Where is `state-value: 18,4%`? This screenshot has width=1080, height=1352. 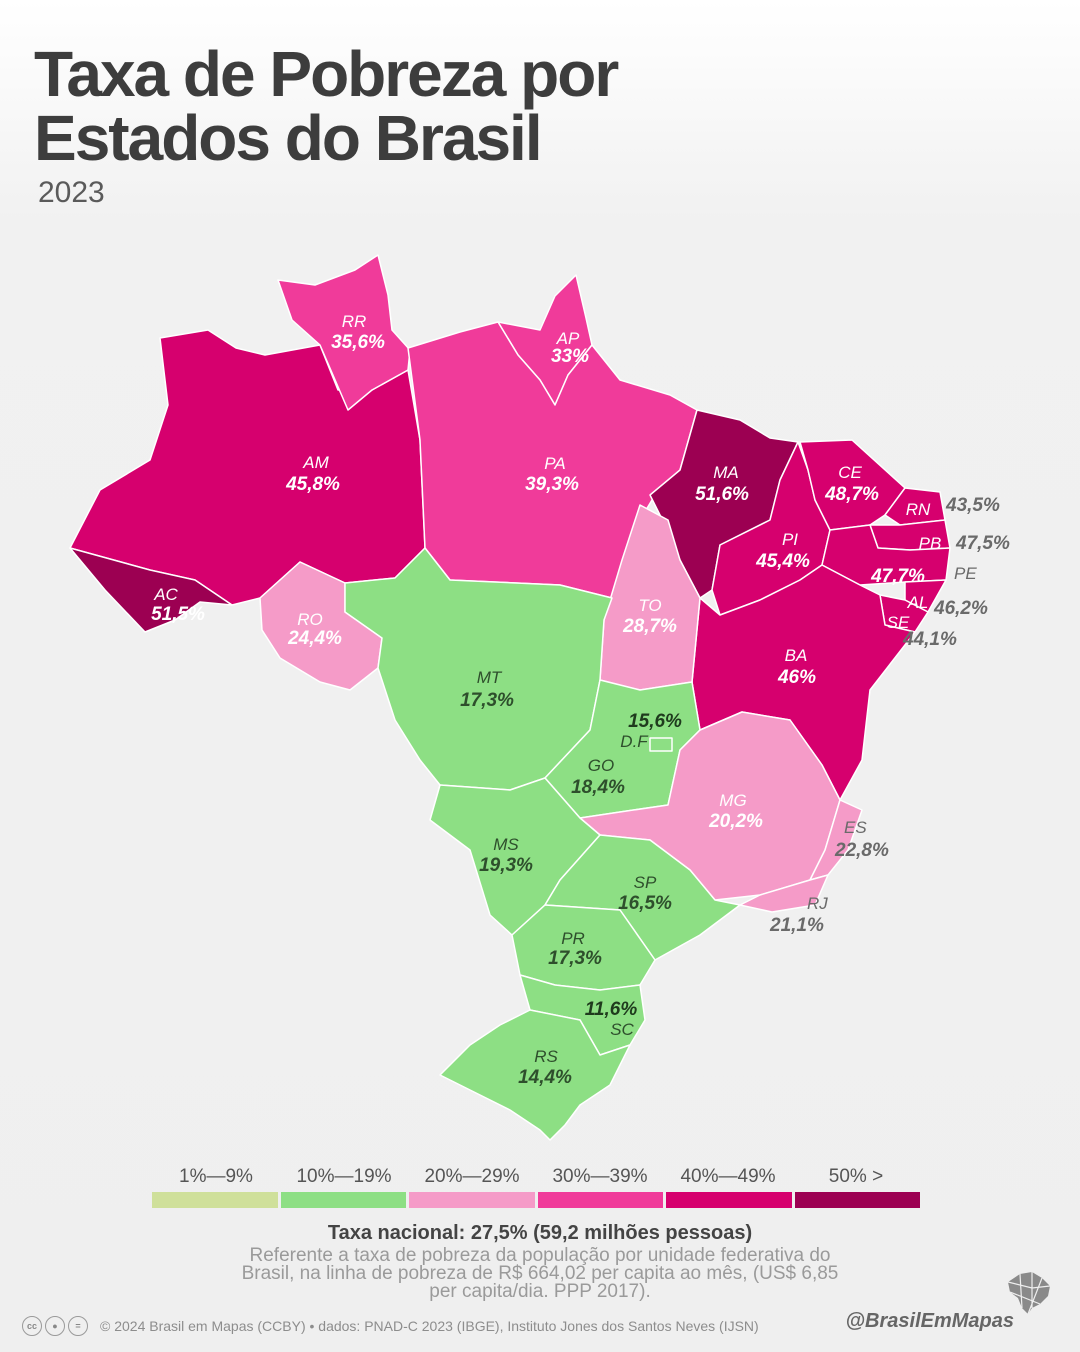 state-value: 18,4% is located at coordinates (598, 787).